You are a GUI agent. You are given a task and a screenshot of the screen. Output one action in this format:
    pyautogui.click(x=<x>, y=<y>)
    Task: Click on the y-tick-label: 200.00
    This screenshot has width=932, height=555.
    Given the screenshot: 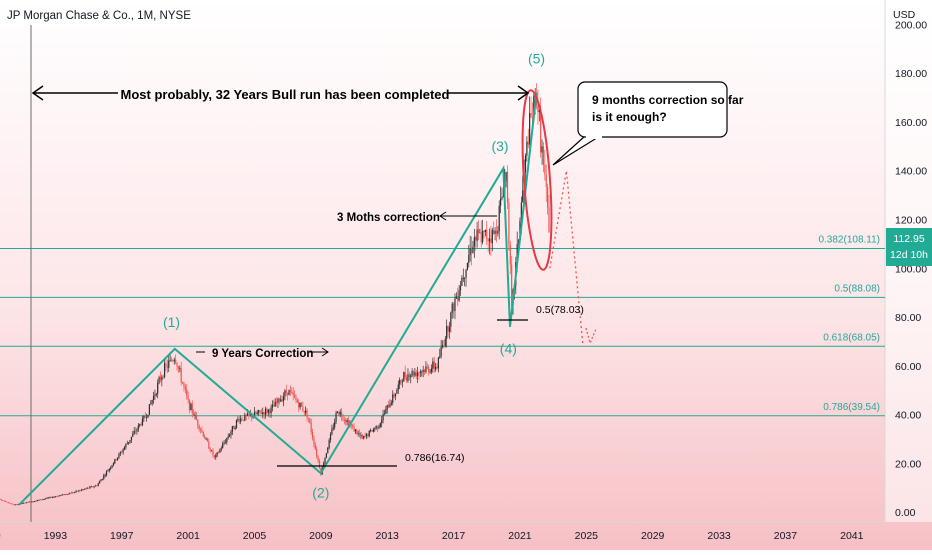 What is the action you would take?
    pyautogui.click(x=911, y=25)
    